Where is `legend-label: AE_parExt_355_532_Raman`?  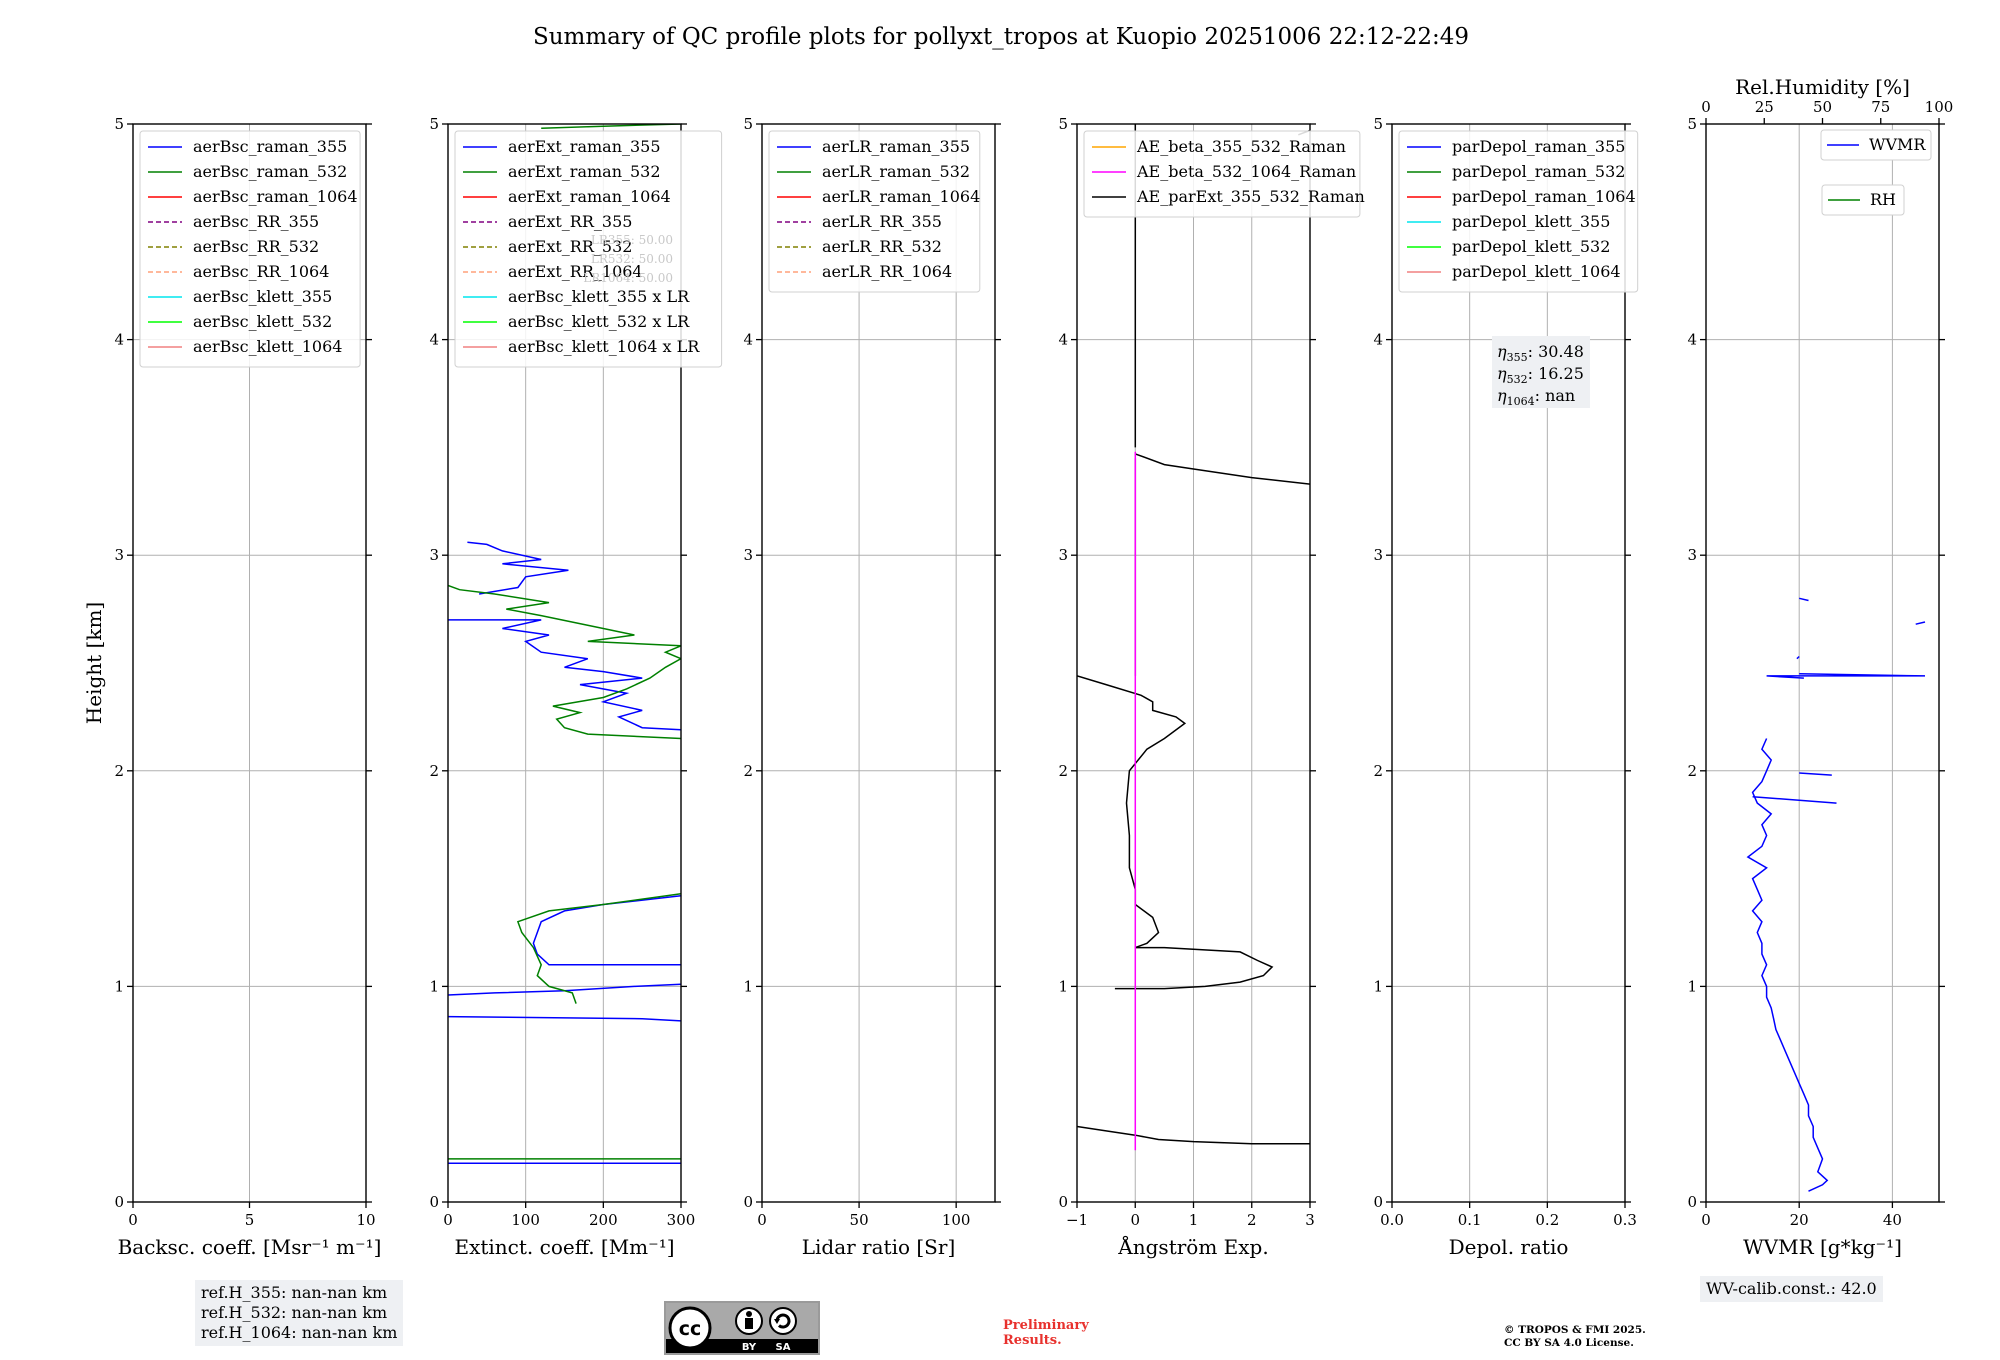 legend-label: AE_parExt_355_532_Raman is located at coordinates (1250, 196).